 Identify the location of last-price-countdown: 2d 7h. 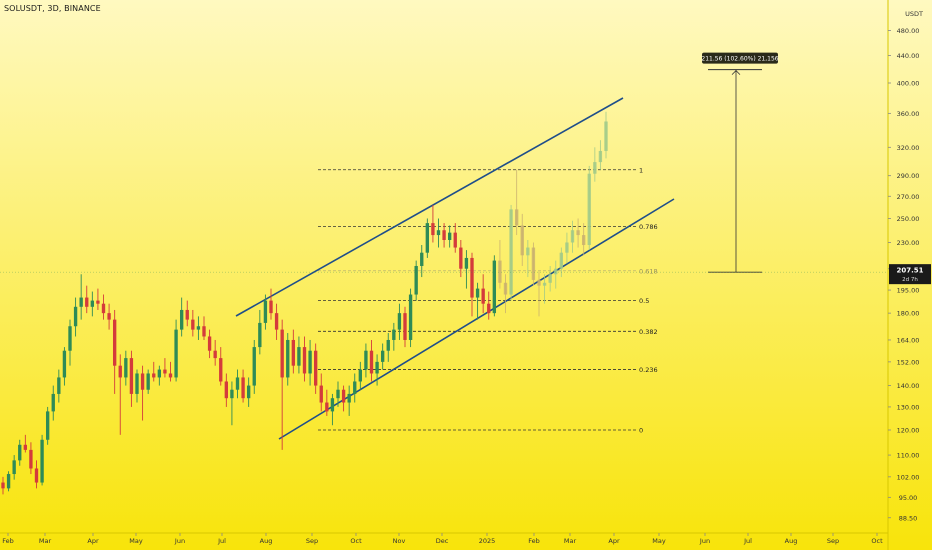
(910, 280).